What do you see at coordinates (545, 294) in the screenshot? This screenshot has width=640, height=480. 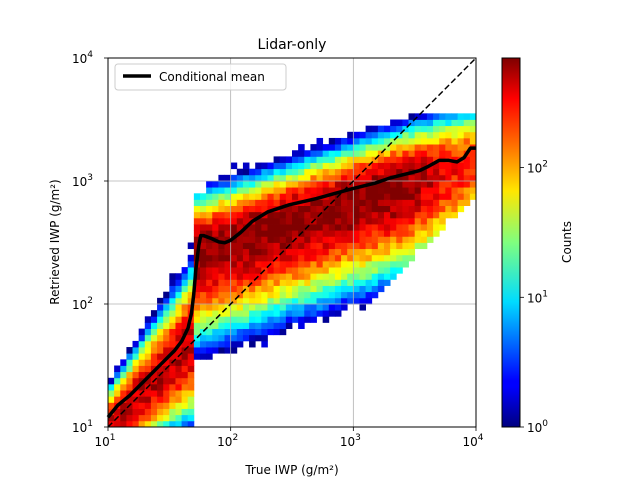 I see `colorbar-tick-exponent: 1` at bounding box center [545, 294].